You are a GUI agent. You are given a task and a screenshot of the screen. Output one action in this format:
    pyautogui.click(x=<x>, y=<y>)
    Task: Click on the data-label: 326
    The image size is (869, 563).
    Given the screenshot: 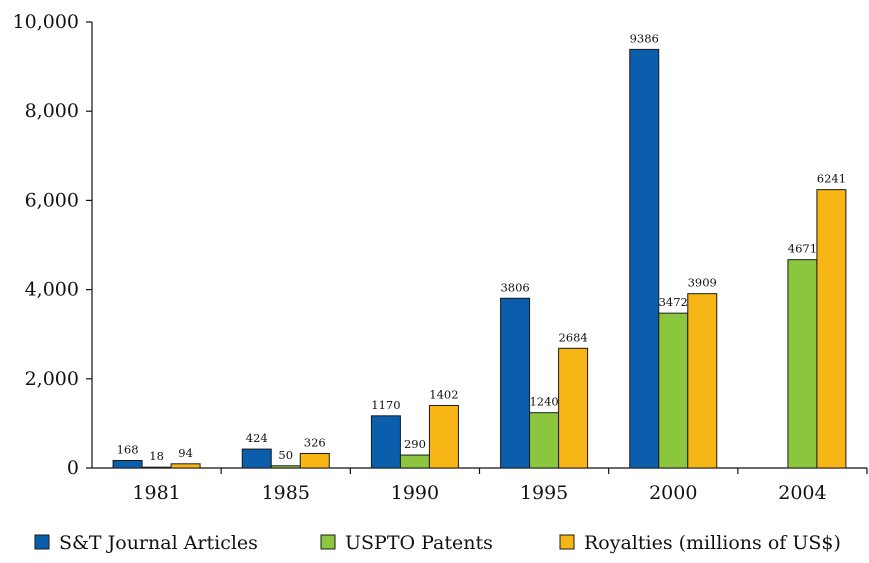 What is the action you would take?
    pyautogui.click(x=315, y=442)
    